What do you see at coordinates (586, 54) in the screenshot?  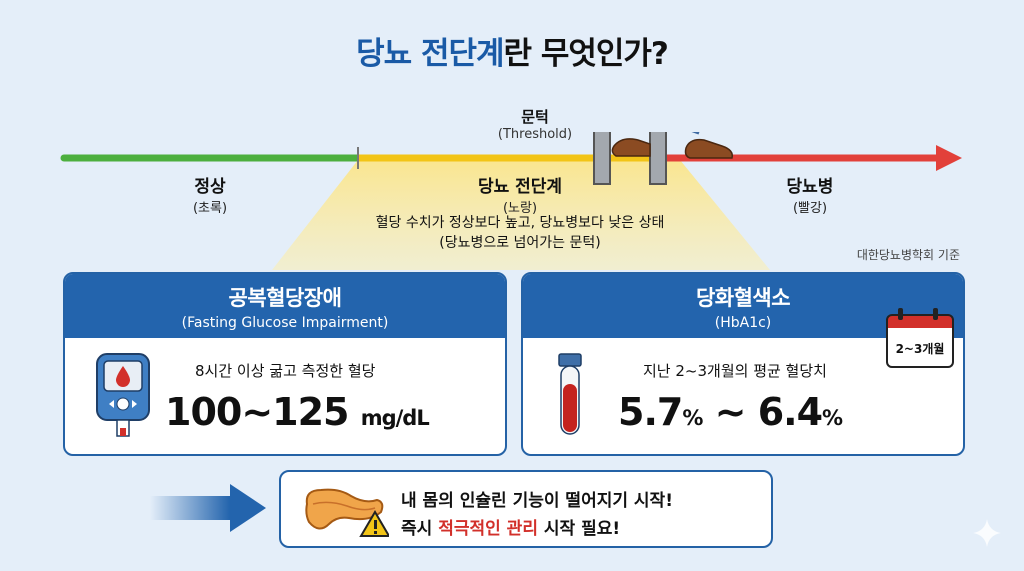 I see `title-rest: 란 무엇인가?` at bounding box center [586, 54].